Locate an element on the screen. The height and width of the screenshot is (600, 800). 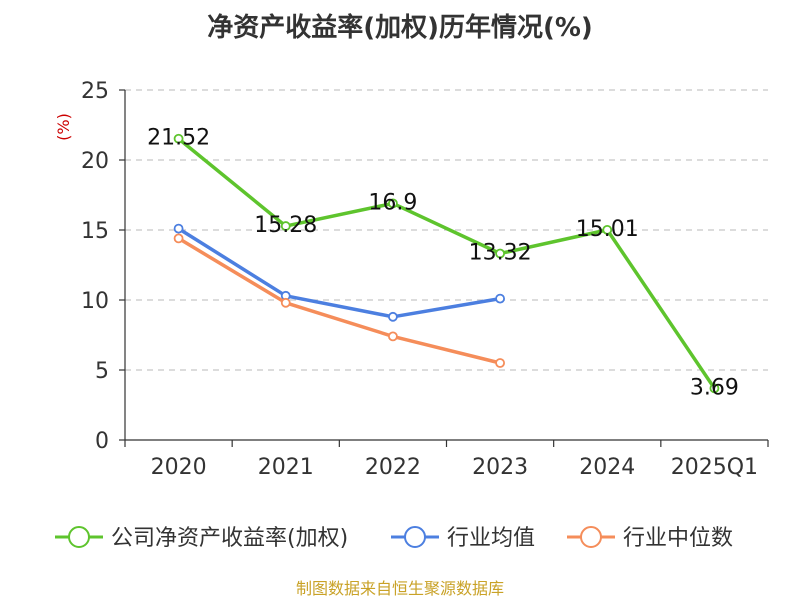
data-label: 3.69 is located at coordinates (714, 387).